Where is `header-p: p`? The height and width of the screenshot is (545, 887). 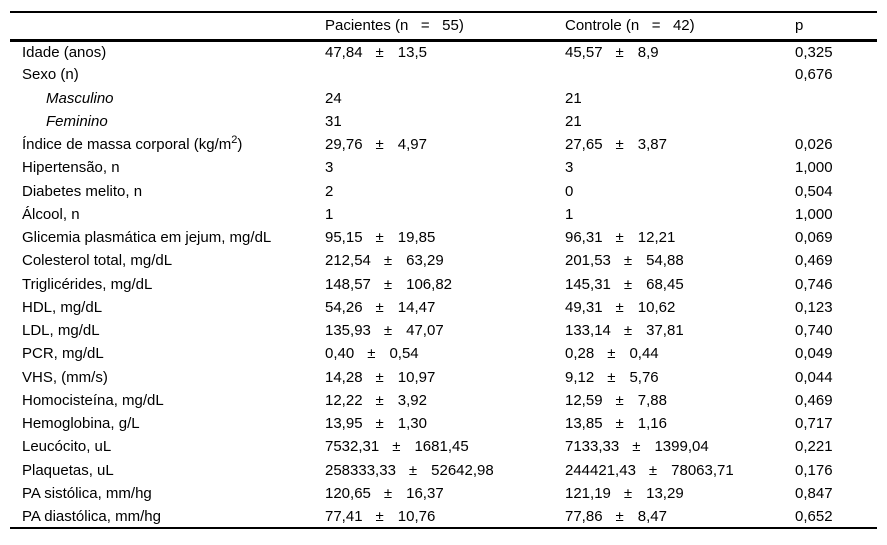 header-p: p is located at coordinates (836, 26).